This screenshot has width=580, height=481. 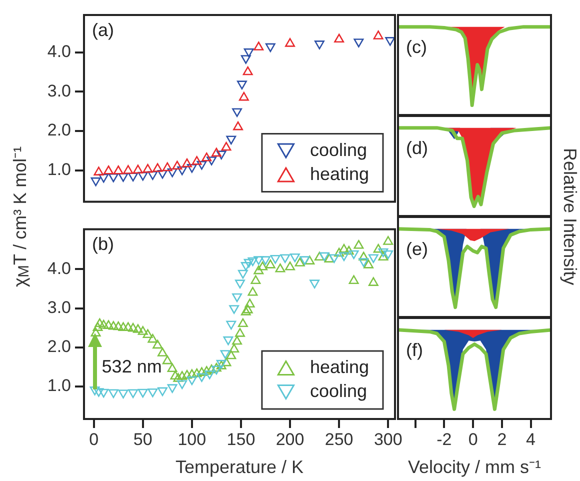 What do you see at coordinates (475, 467) in the screenshot?
I see `x-axis-title: Velocity / mm s⁻¹` at bounding box center [475, 467].